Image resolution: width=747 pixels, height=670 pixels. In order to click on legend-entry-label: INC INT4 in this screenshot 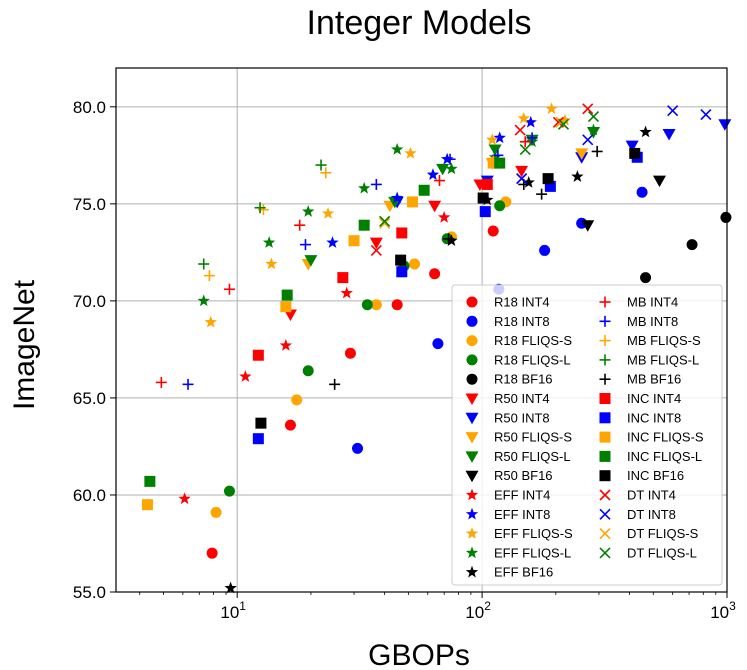, I will do `click(654, 398)`.